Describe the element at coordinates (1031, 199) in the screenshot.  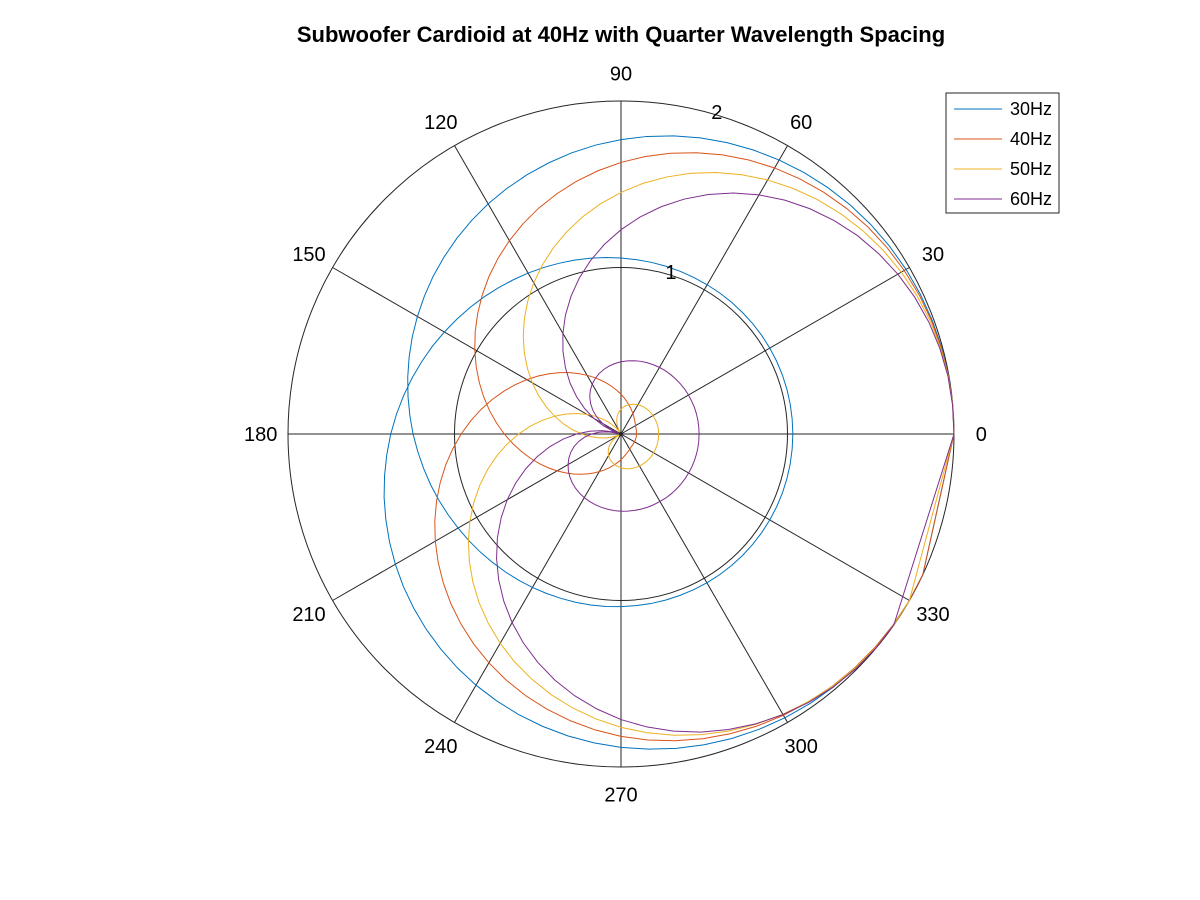
I see `legend-label-60Hz: 60Hz` at that location.